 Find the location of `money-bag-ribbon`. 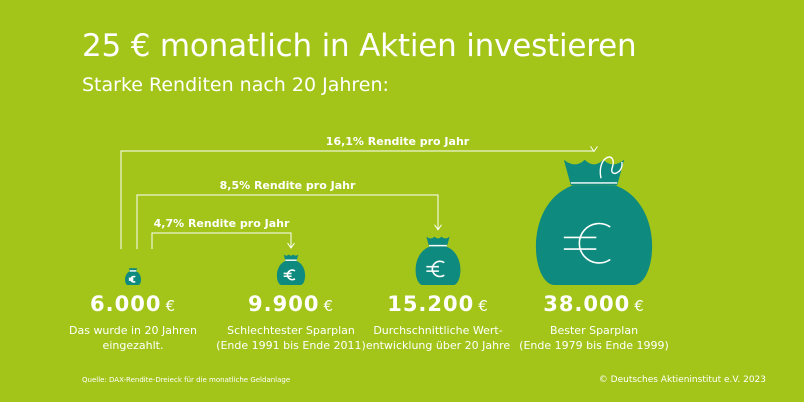

money-bag-ribbon is located at coordinates (611, 167).